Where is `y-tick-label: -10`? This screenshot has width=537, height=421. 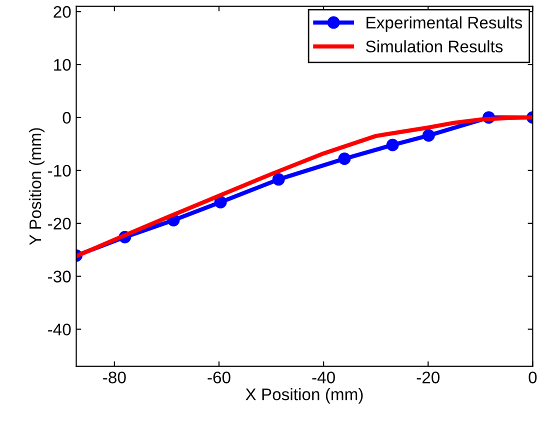
y-tick-label: -10 is located at coordinates (59, 170).